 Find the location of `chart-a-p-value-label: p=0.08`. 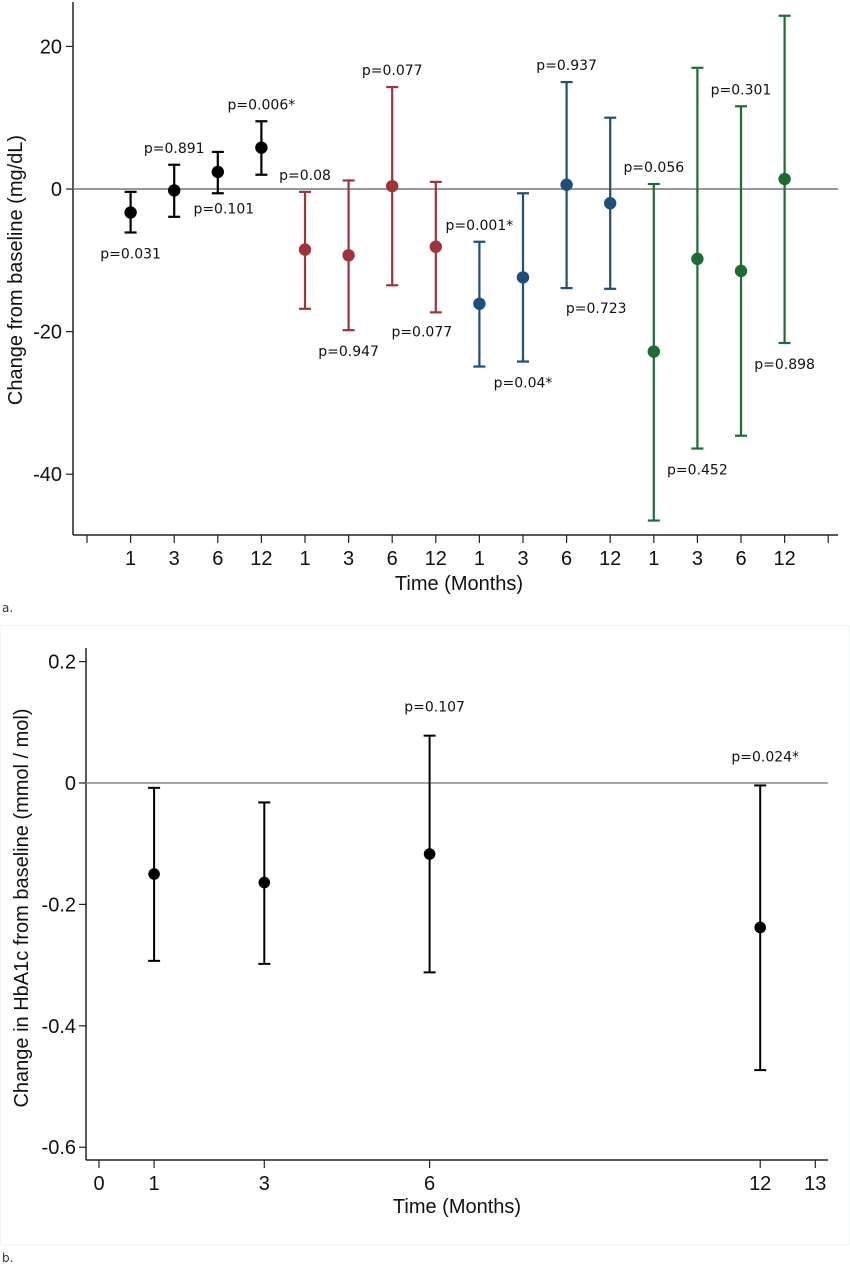

chart-a-p-value-label: p=0.08 is located at coordinates (305, 176).